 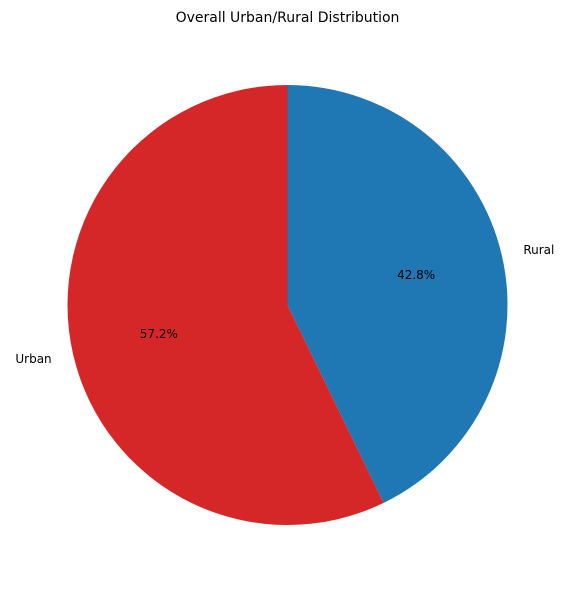 I want to click on slice-percent-rural: 42.8%, so click(x=416, y=275).